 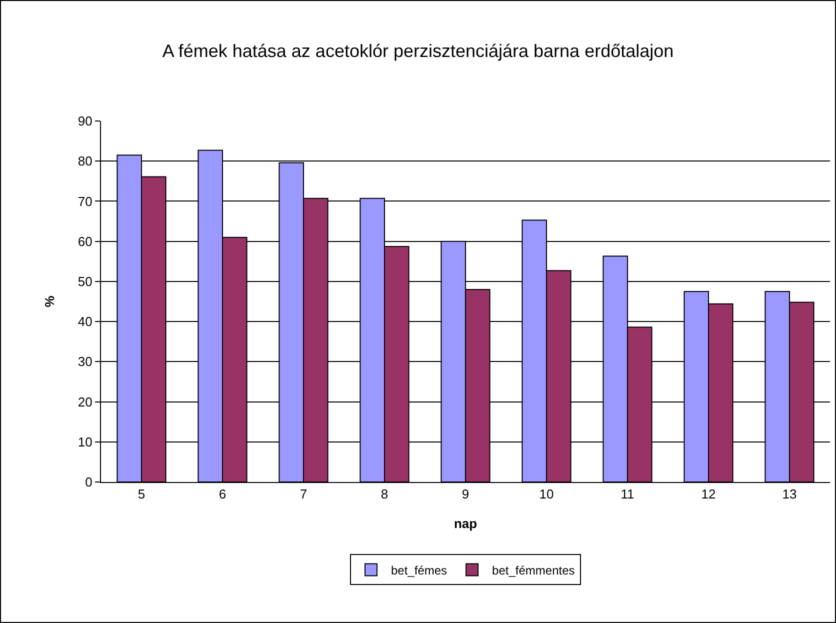 I want to click on y-tick-label: 30, so click(x=85, y=362).